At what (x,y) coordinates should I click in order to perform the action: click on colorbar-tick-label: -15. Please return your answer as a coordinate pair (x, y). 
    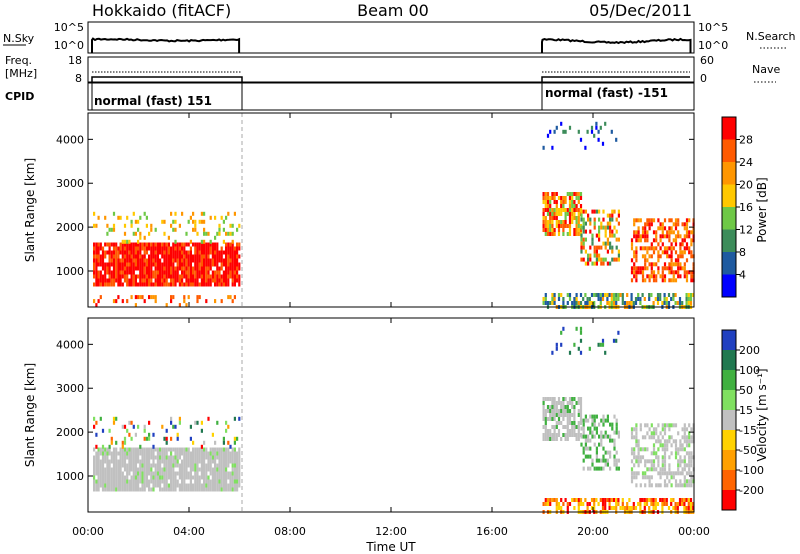
    Looking at the image, I should click on (748, 430).